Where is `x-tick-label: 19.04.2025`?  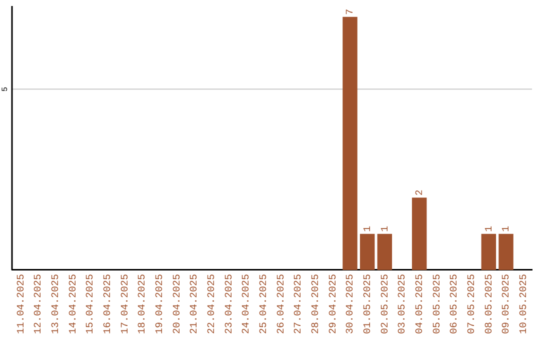 x-tick-label: 19.04.2025 is located at coordinates (160, 304).